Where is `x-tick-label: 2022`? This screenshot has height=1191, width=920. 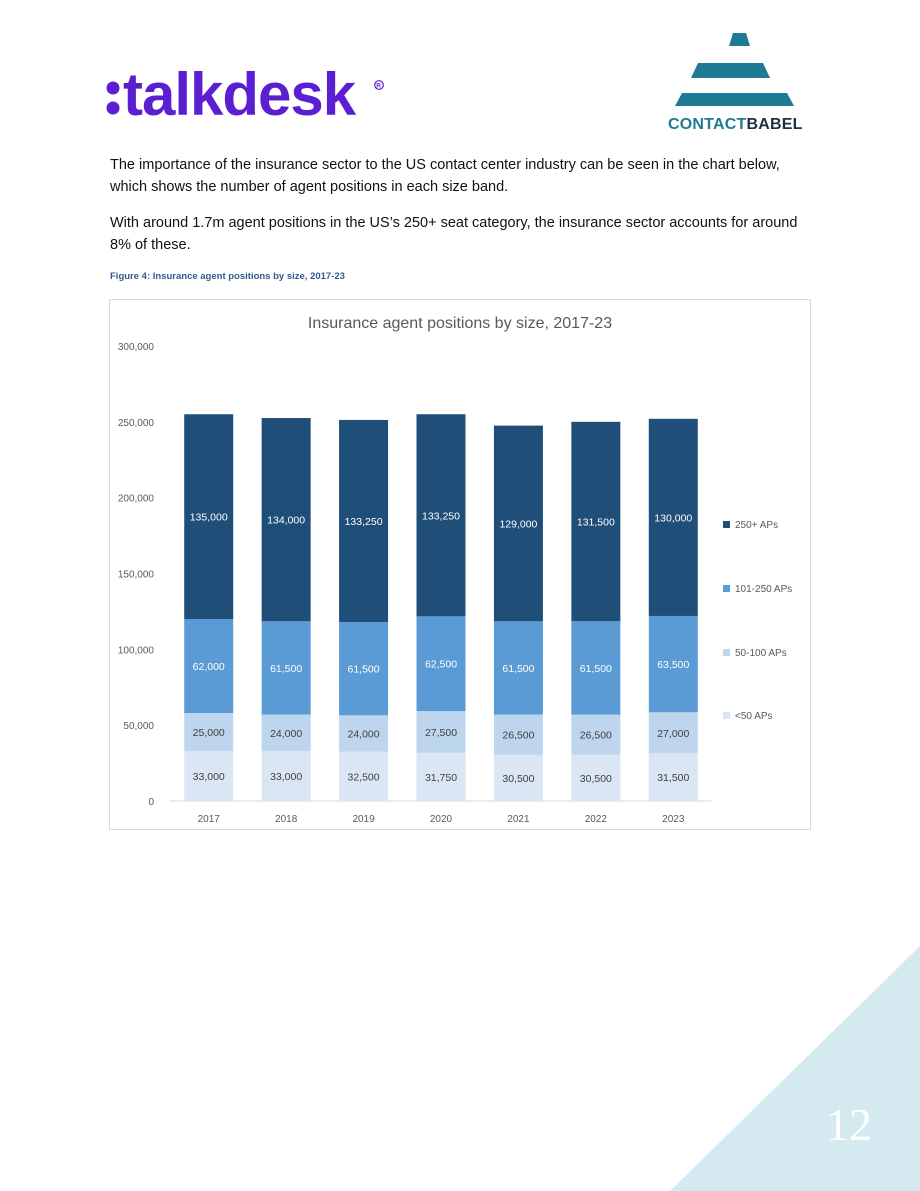 x-tick-label: 2022 is located at coordinates (596, 819).